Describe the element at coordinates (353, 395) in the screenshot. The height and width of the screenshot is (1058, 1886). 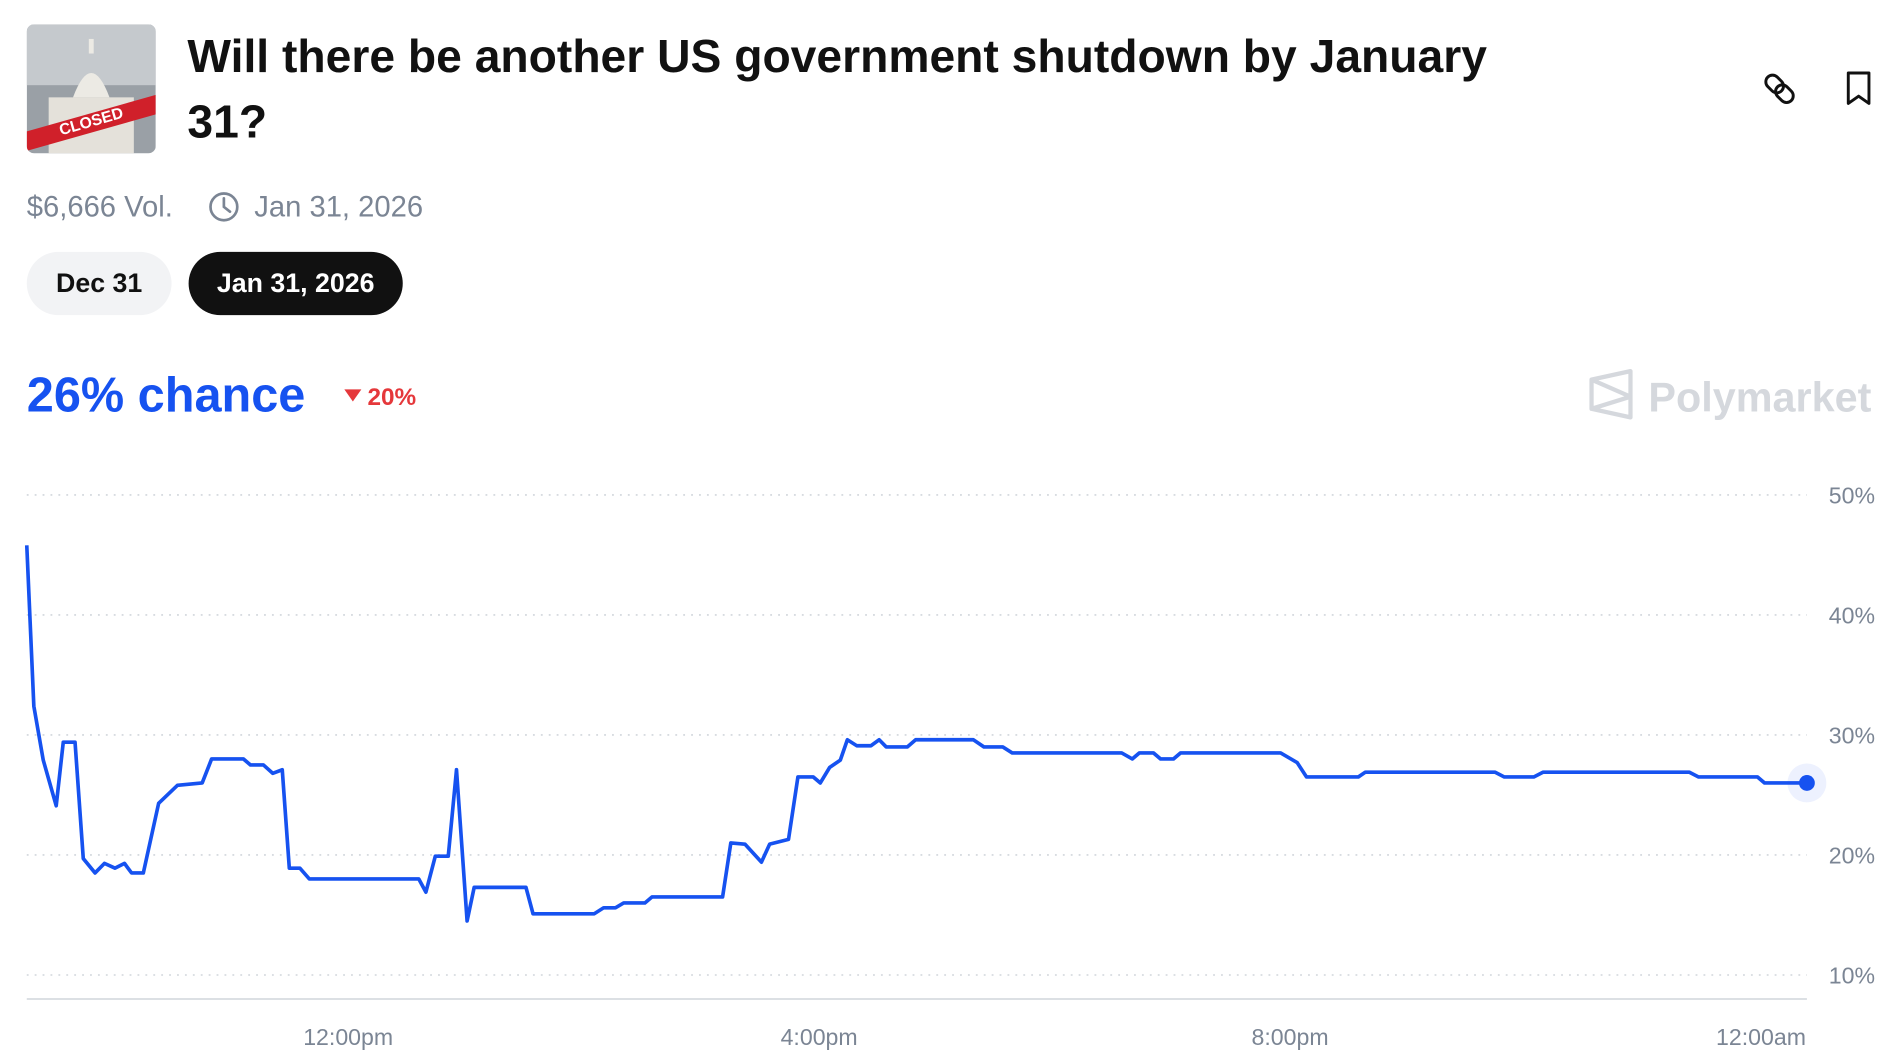
I see `down-arrow` at that location.